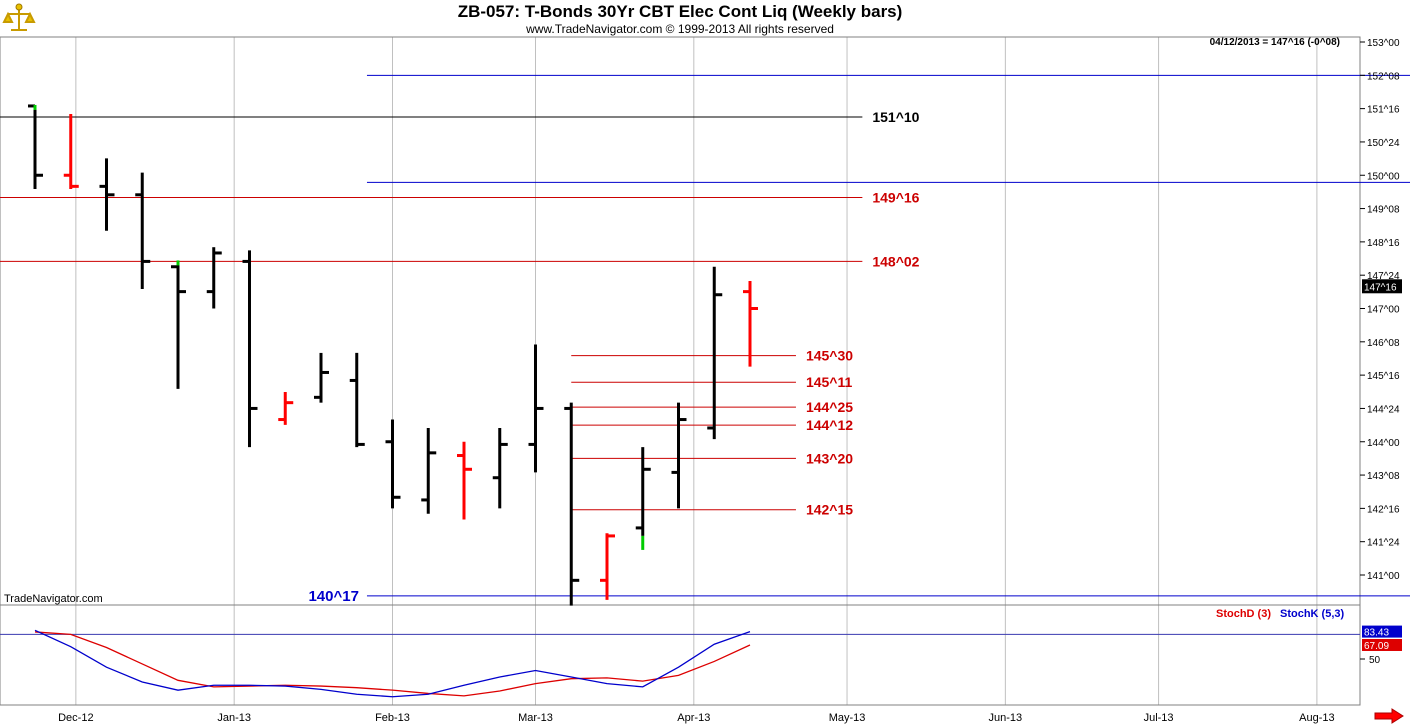 The image size is (1410, 726). I want to click on last-price-label: 147^16, so click(1380, 287).